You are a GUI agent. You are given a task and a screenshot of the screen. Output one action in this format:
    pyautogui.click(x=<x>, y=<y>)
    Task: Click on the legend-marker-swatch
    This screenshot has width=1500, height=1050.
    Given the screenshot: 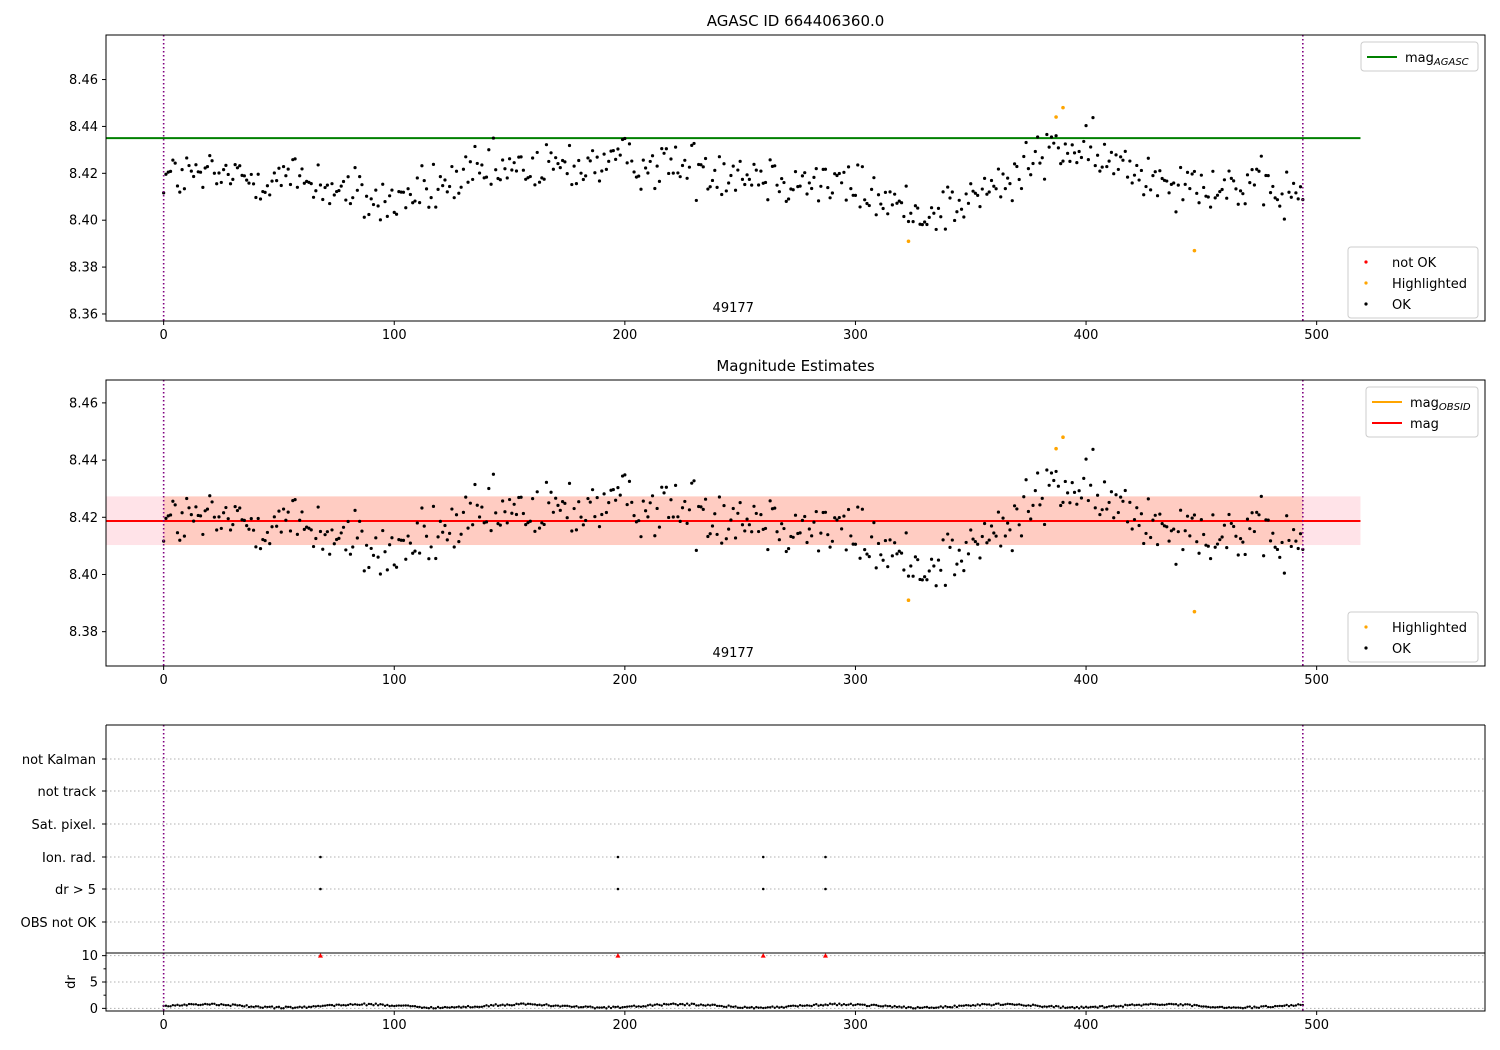 What is the action you would take?
    pyautogui.click(x=1366, y=283)
    